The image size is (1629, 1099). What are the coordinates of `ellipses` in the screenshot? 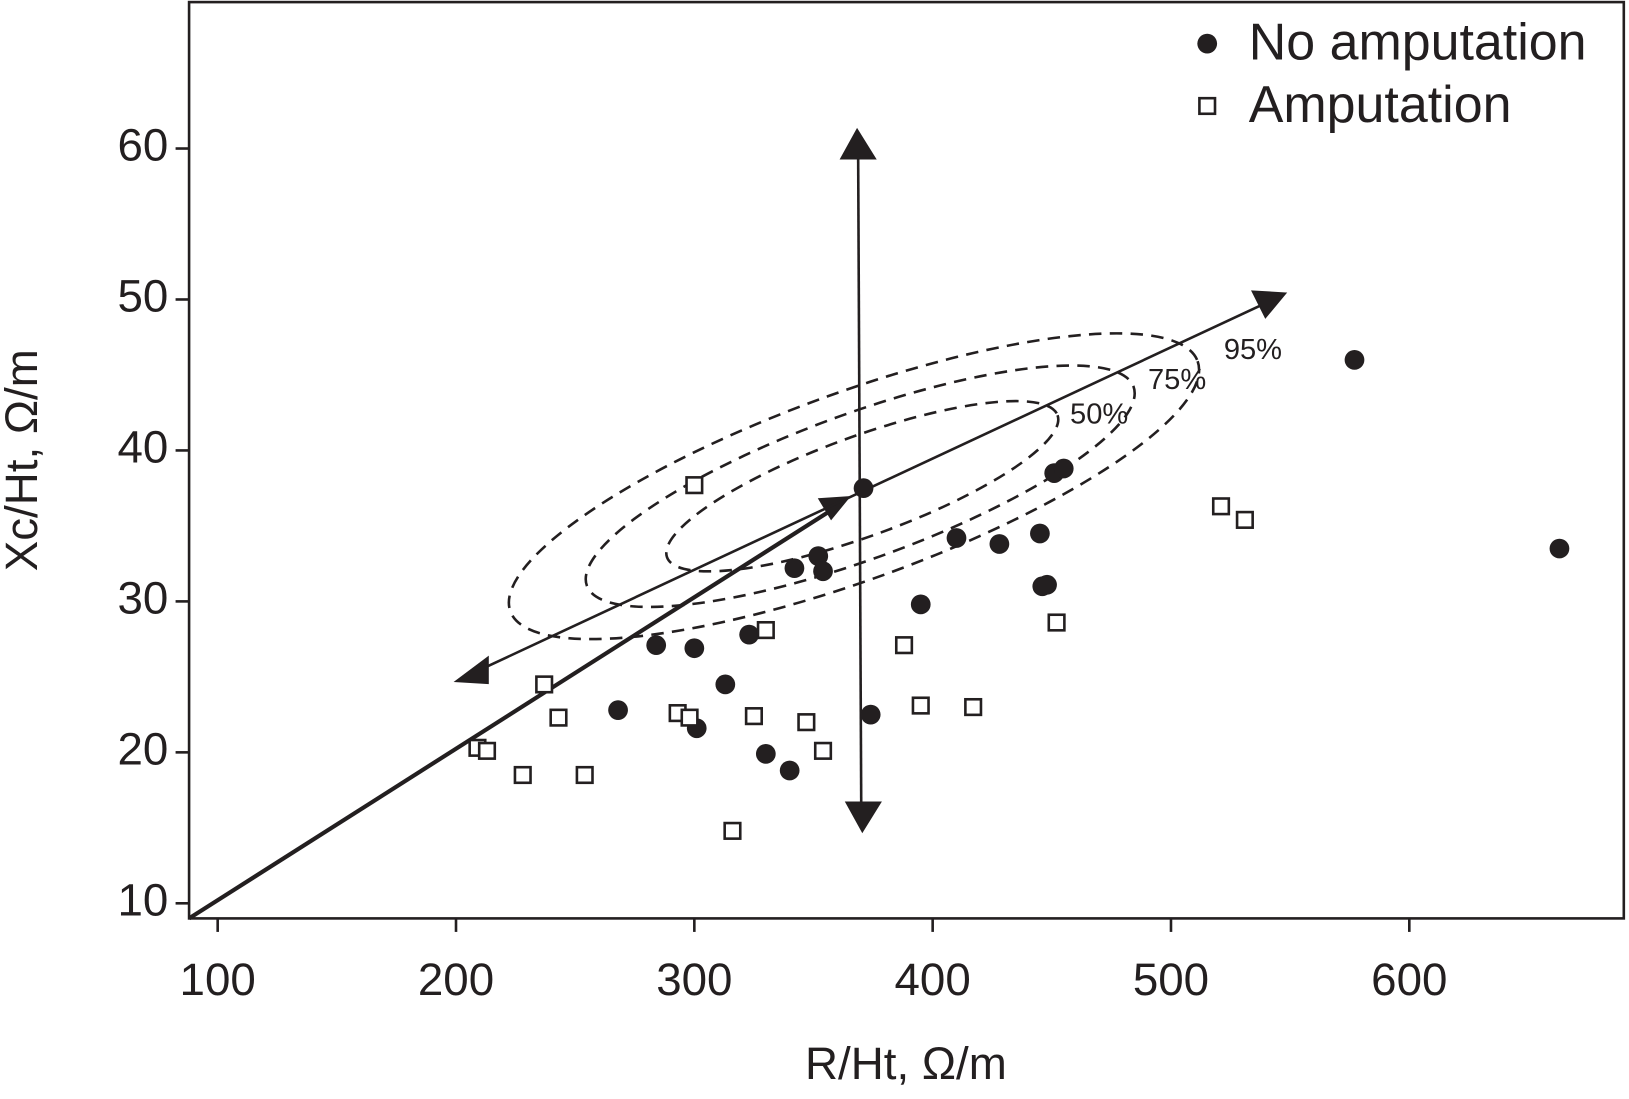 It's located at (854, 486).